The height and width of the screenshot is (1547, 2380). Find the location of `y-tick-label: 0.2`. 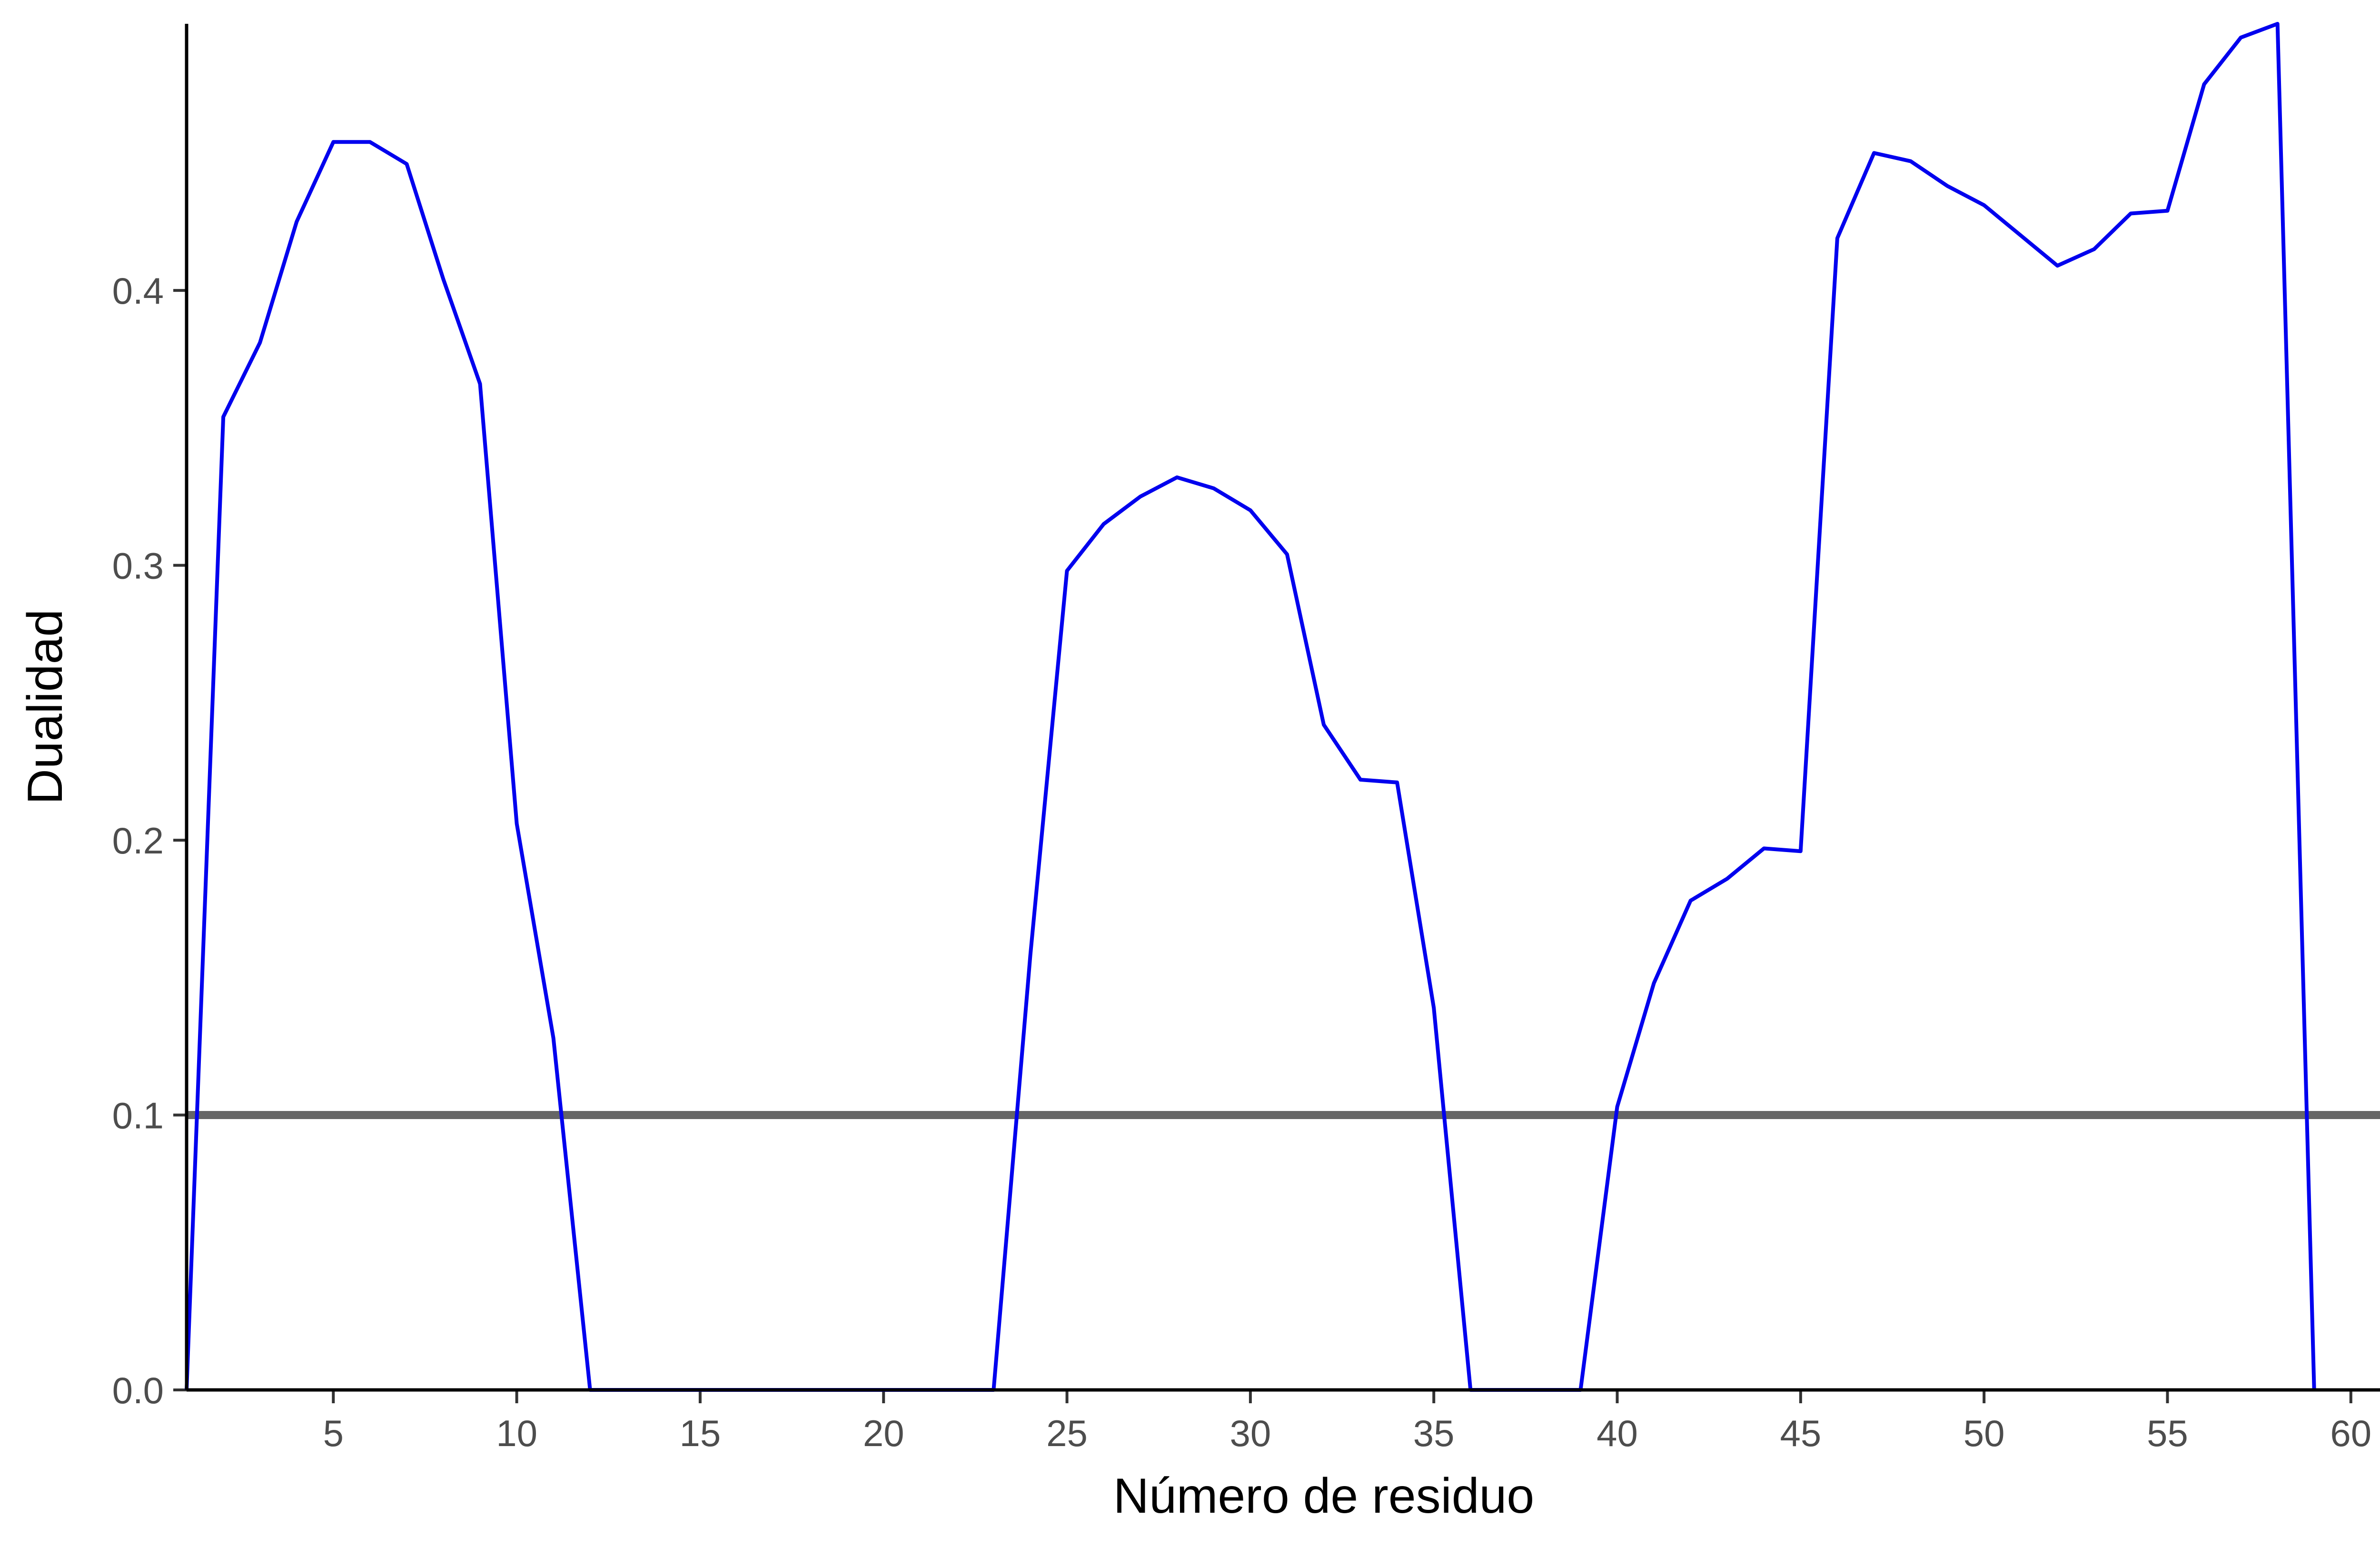

y-tick-label: 0.2 is located at coordinates (138, 841).